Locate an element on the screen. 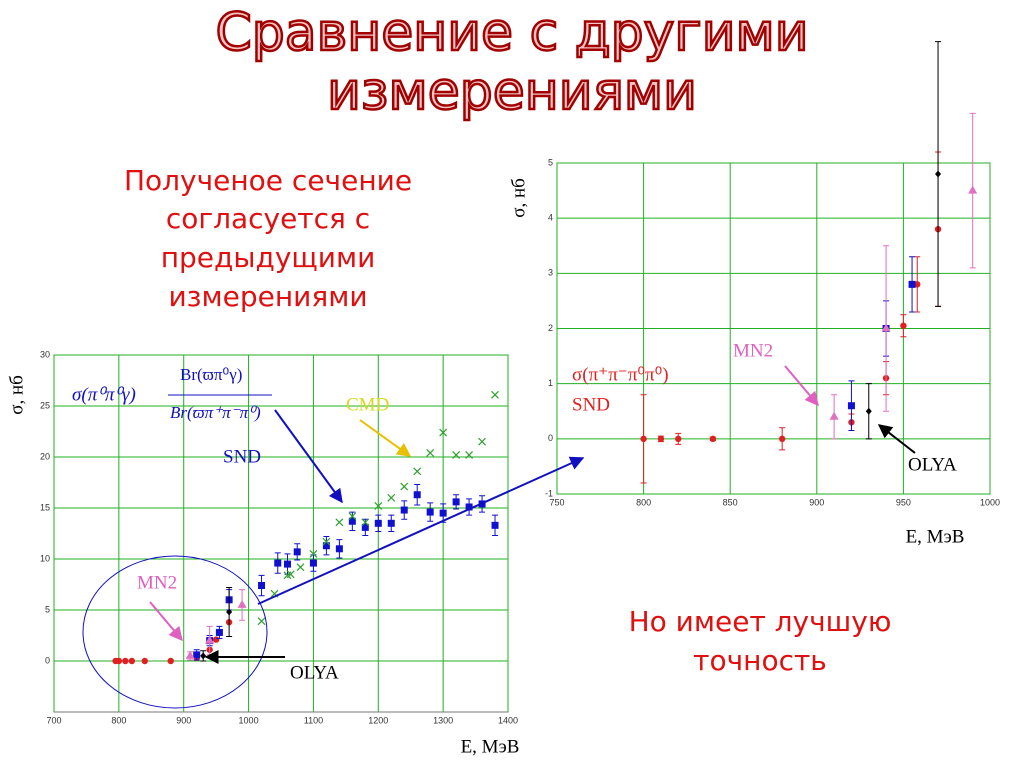 This screenshot has width=1024, height=768. x-tick-label: 750 is located at coordinates (556, 502).